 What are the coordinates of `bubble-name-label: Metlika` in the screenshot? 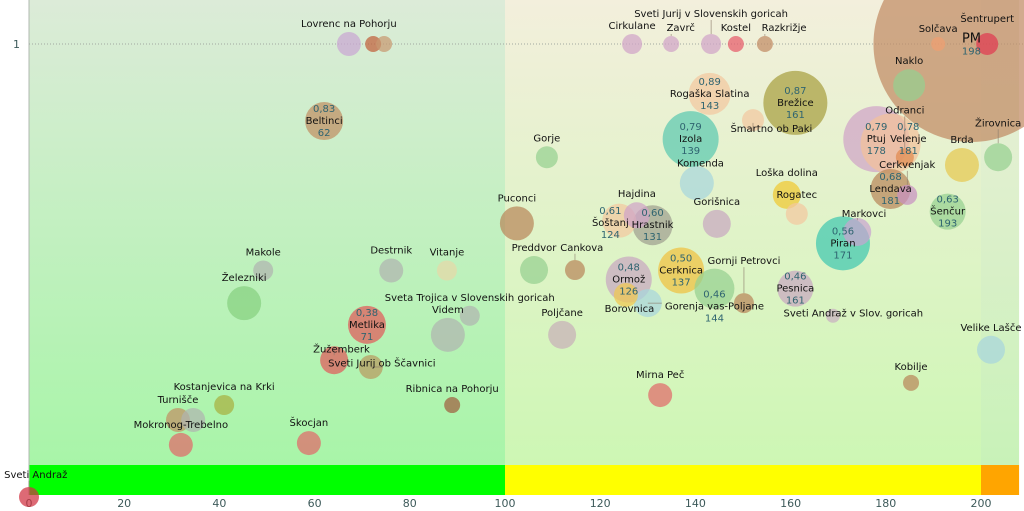 It's located at (367, 325).